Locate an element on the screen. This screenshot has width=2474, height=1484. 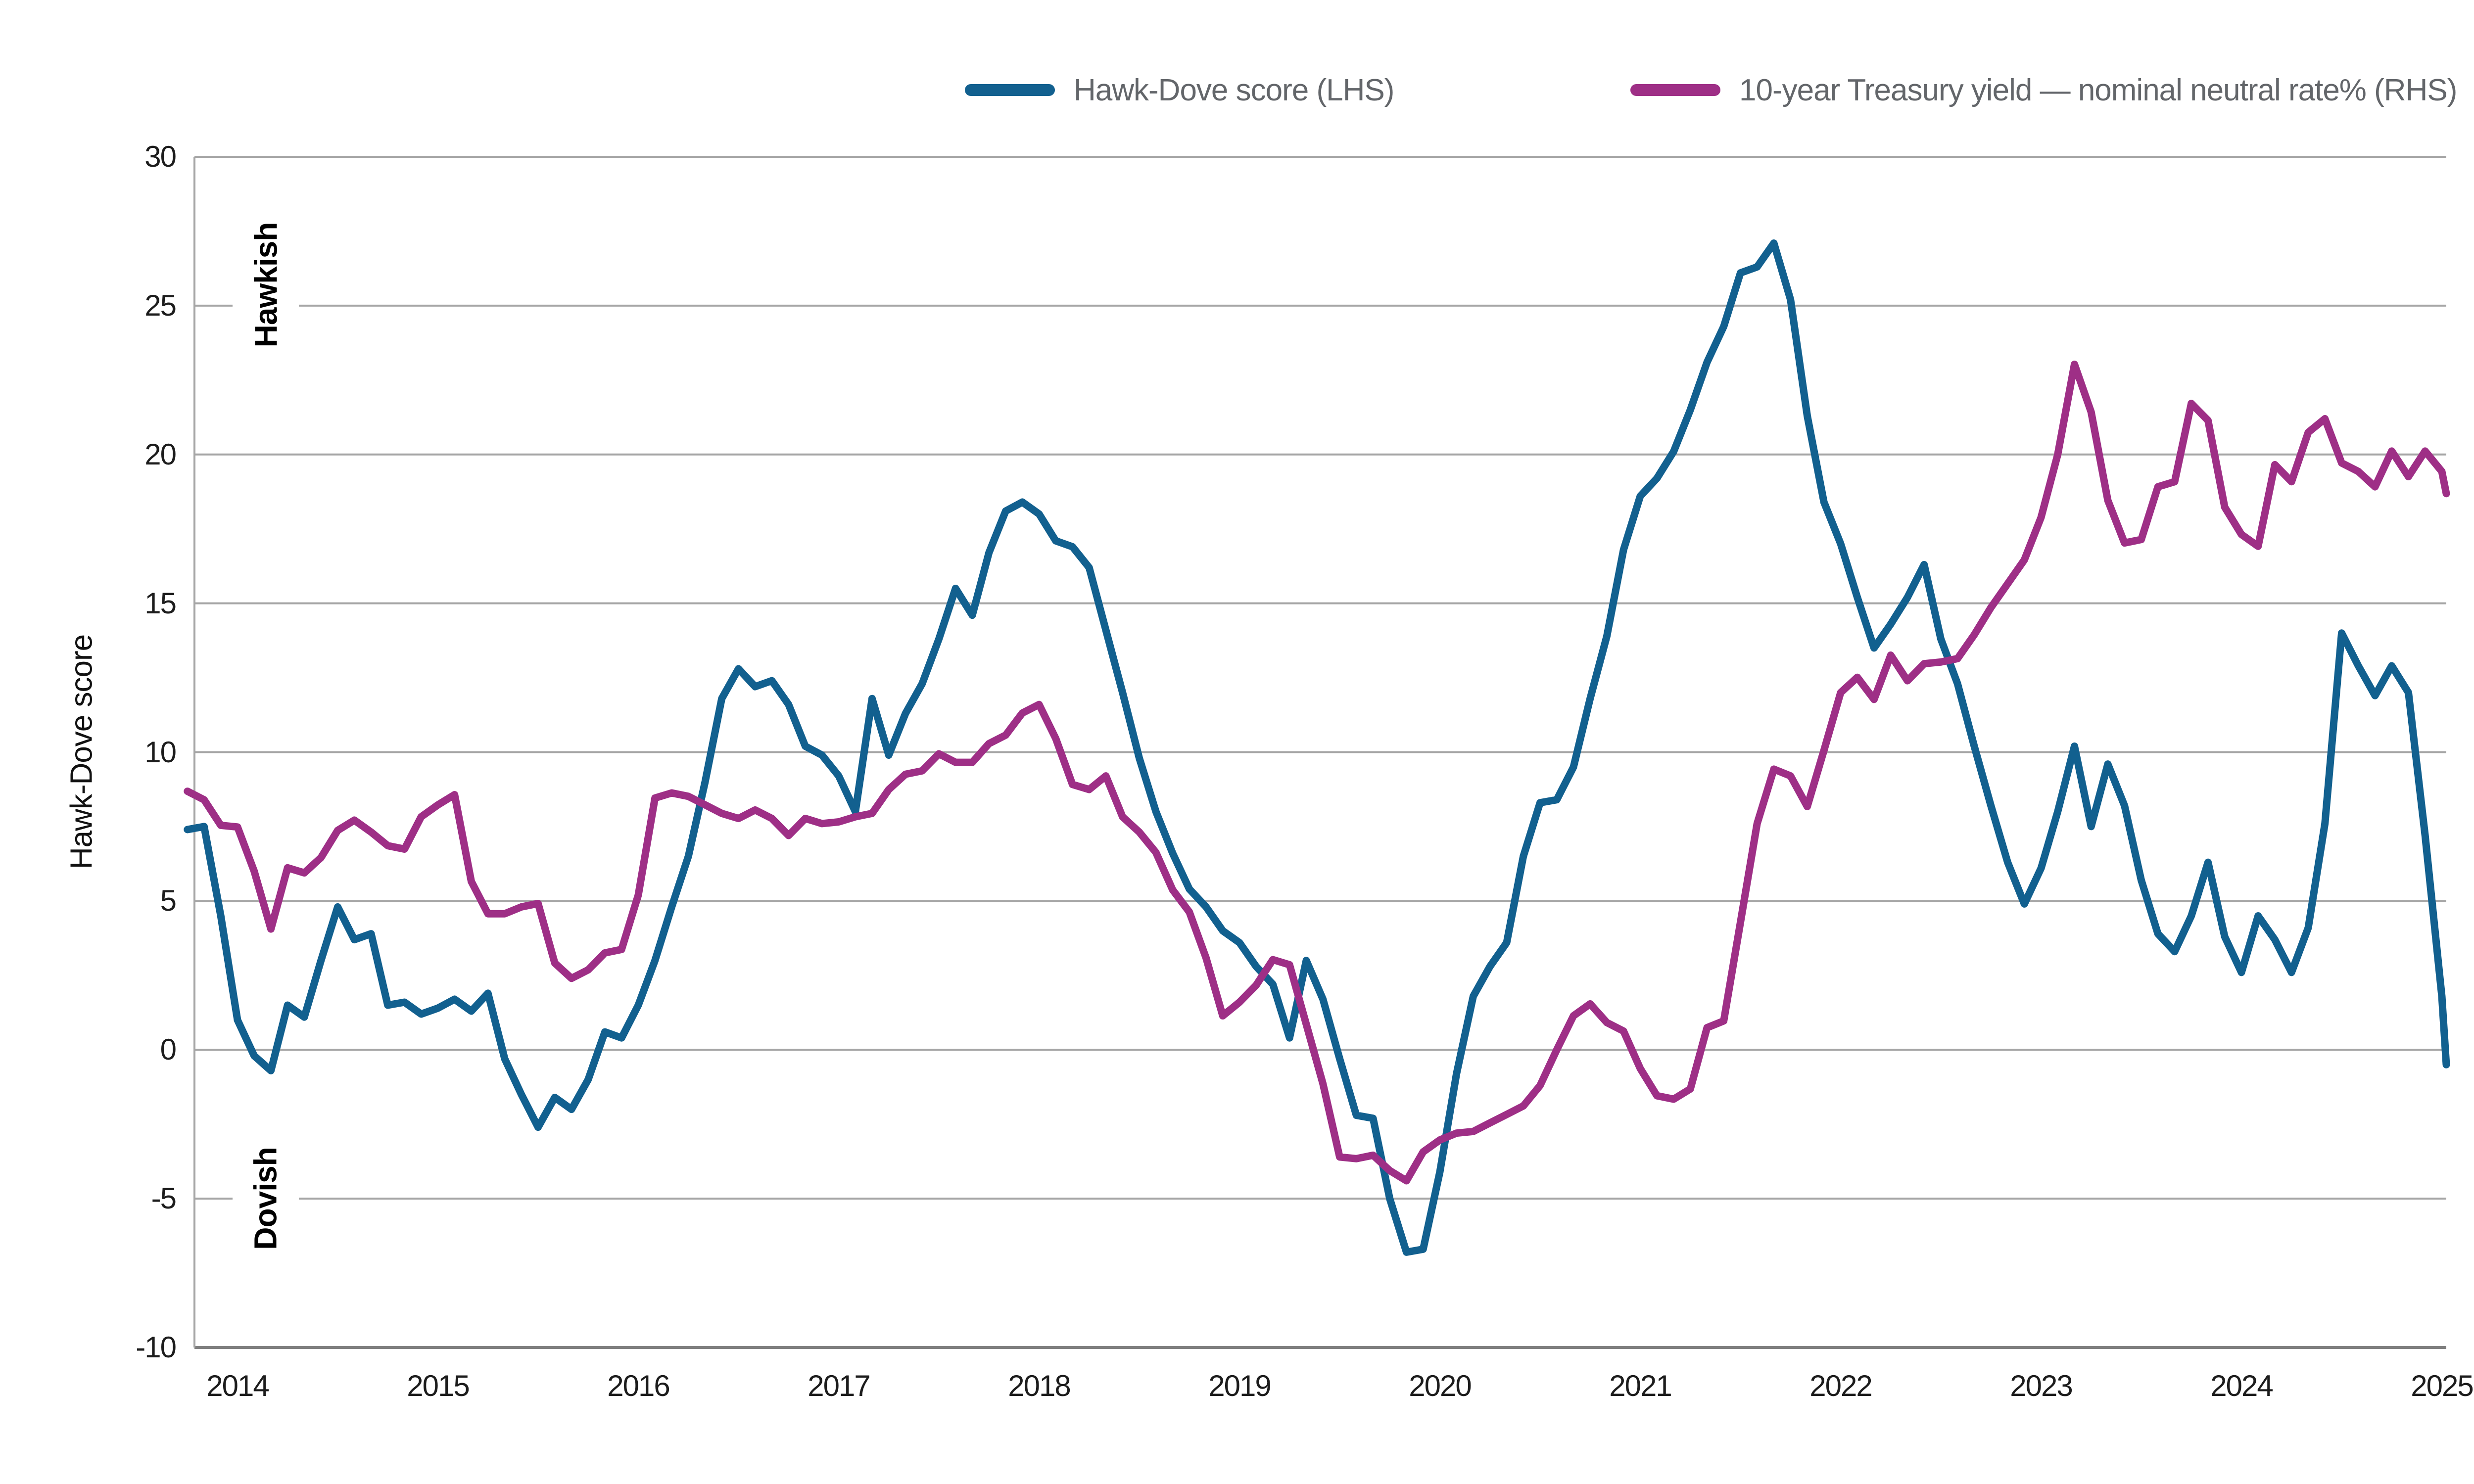
y-left-tick-25: 25 is located at coordinates (161, 305).